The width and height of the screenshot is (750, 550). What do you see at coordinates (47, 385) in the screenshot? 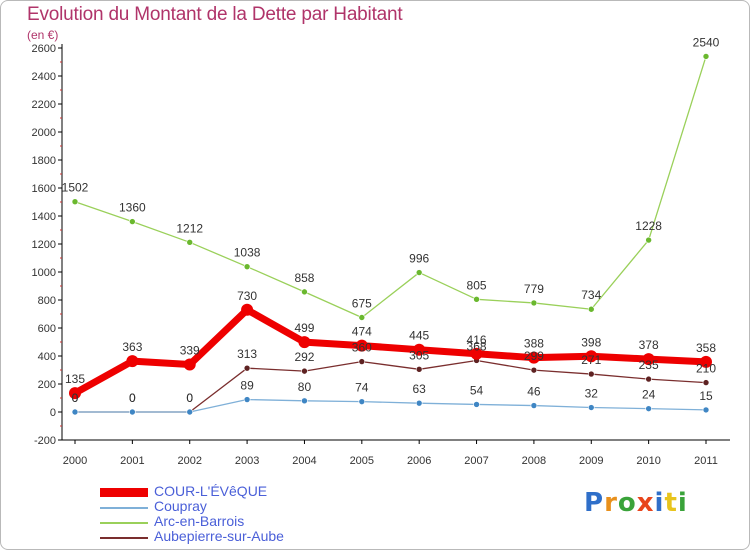
I see `y-tick-label: 200` at bounding box center [47, 385].